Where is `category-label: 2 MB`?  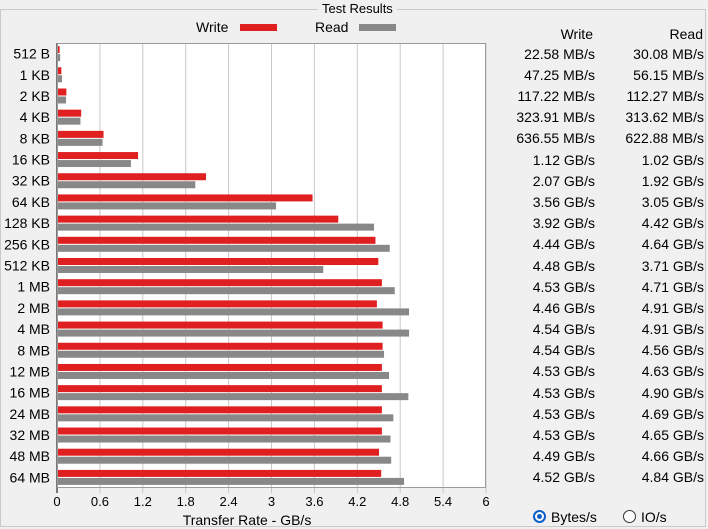
category-label: 2 MB is located at coordinates (33, 308).